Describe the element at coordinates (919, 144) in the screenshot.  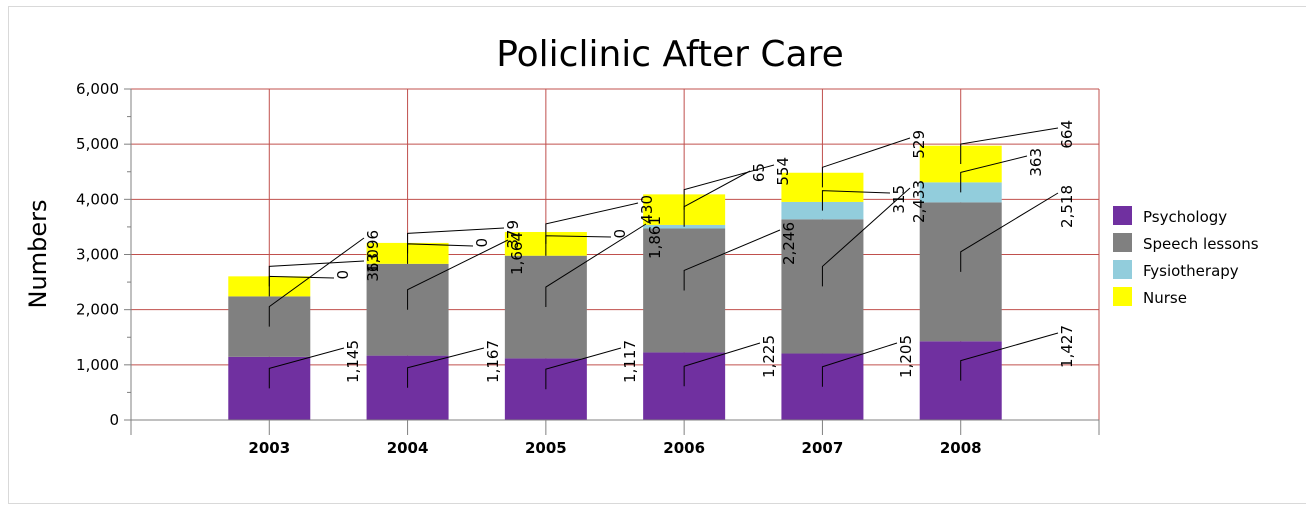
I see `data-label-nurse-2007: 529` at that location.